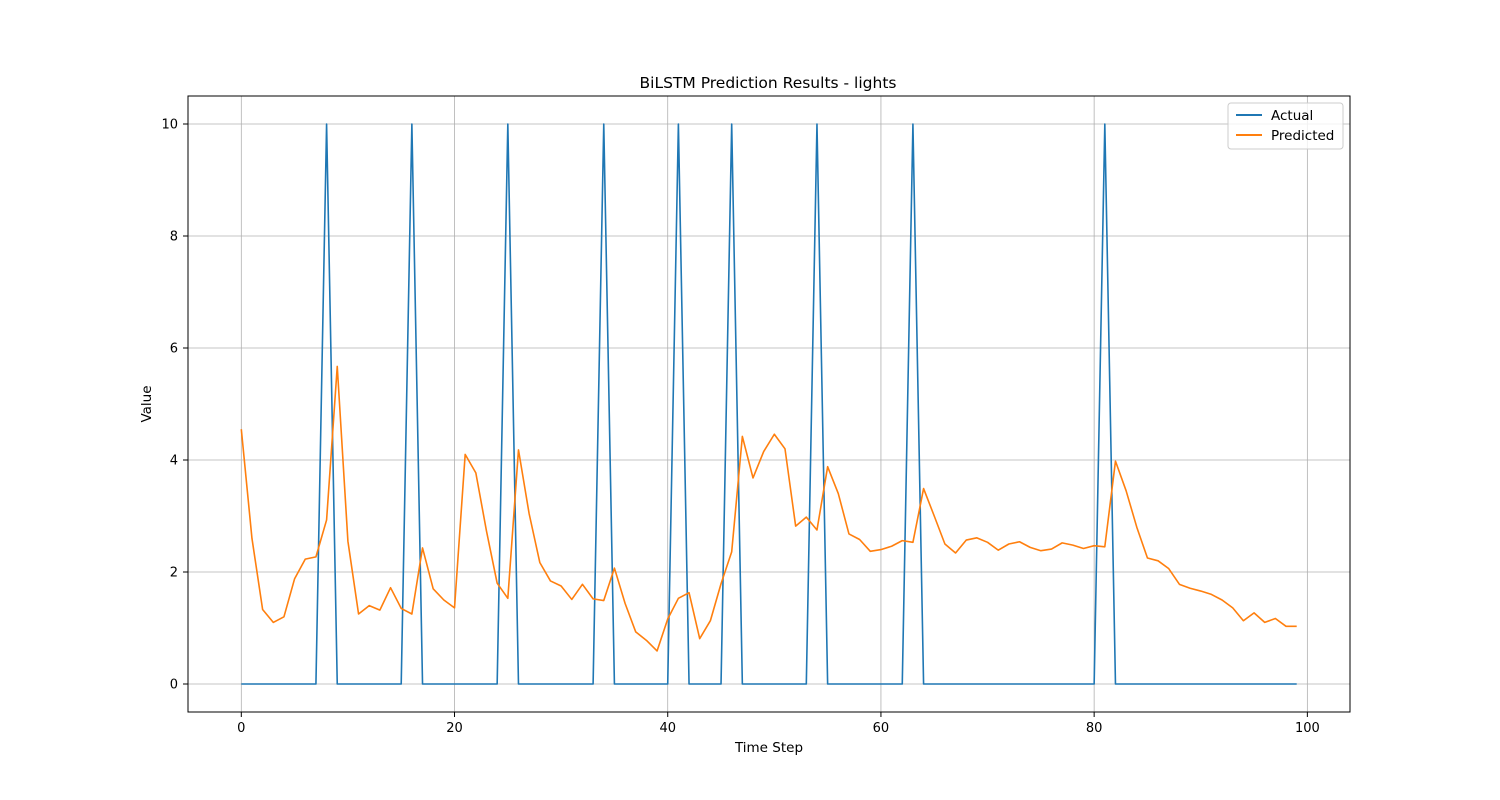  I want to click on y-tick-label: 4, so click(174, 461).